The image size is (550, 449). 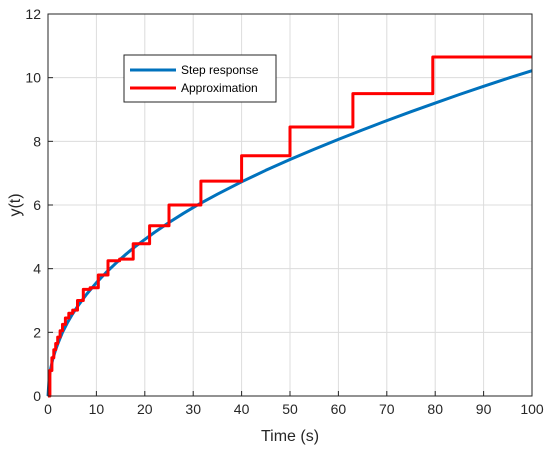 What do you see at coordinates (532, 409) in the screenshot?
I see `x-tick-label: 100` at bounding box center [532, 409].